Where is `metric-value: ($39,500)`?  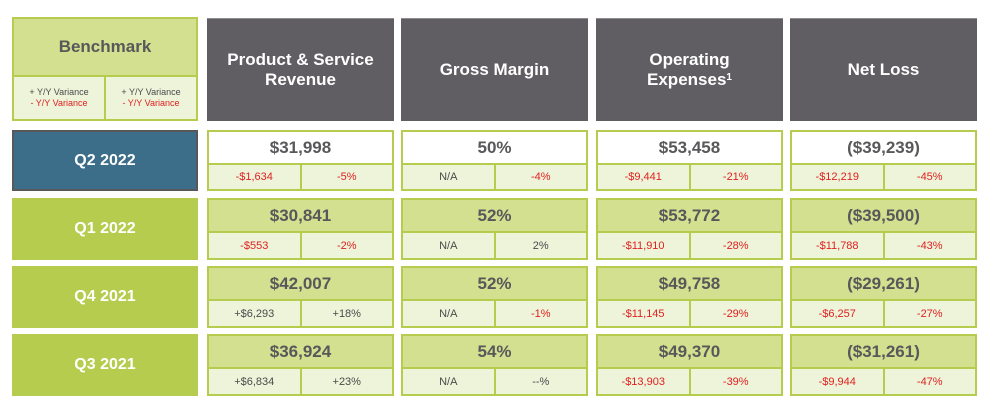 metric-value: ($39,500) is located at coordinates (883, 216).